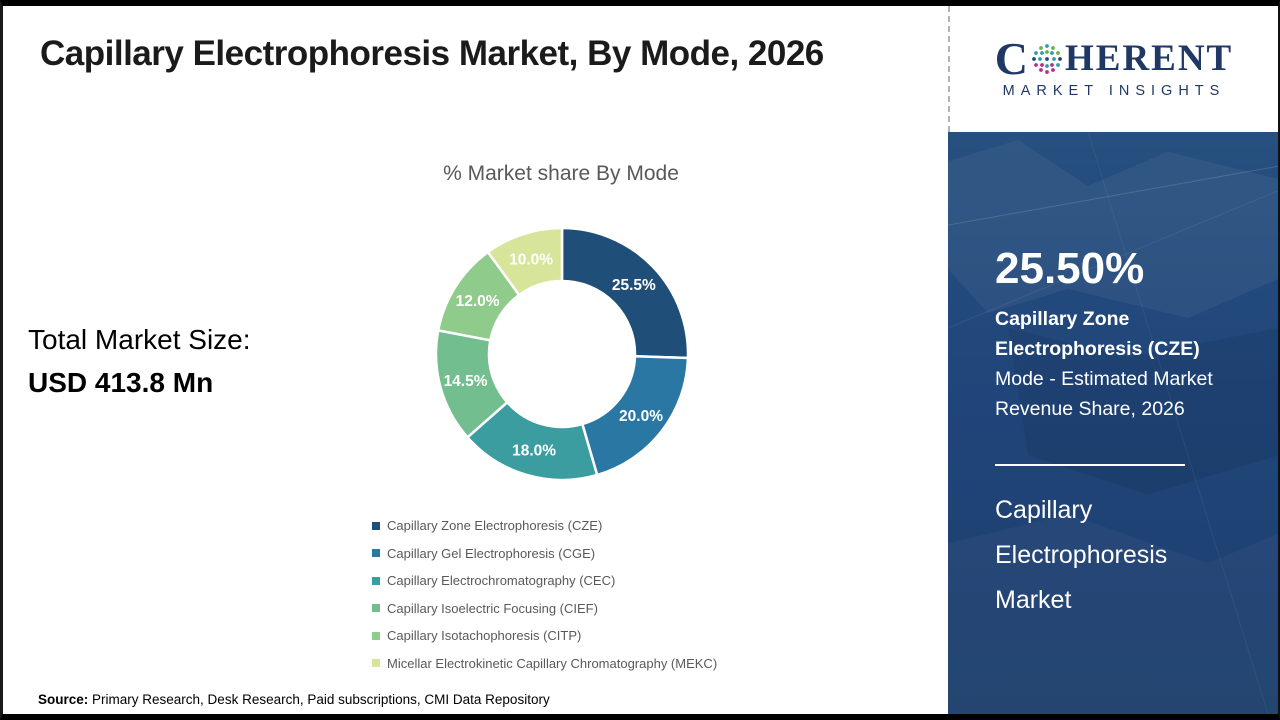 Image resolution: width=1280 pixels, height=720 pixels. I want to click on legend-label: Capillary Electrochromatography (CEC), so click(501, 581).